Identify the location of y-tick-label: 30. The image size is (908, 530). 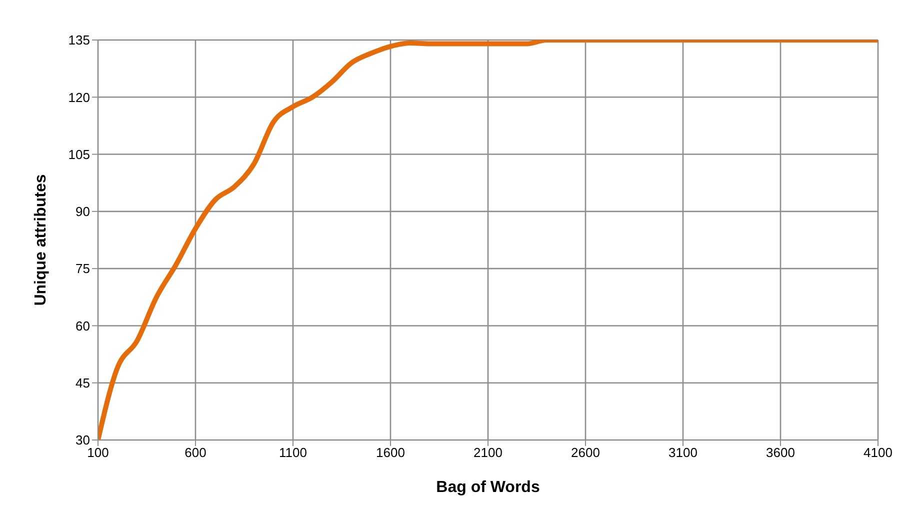
(83, 440).